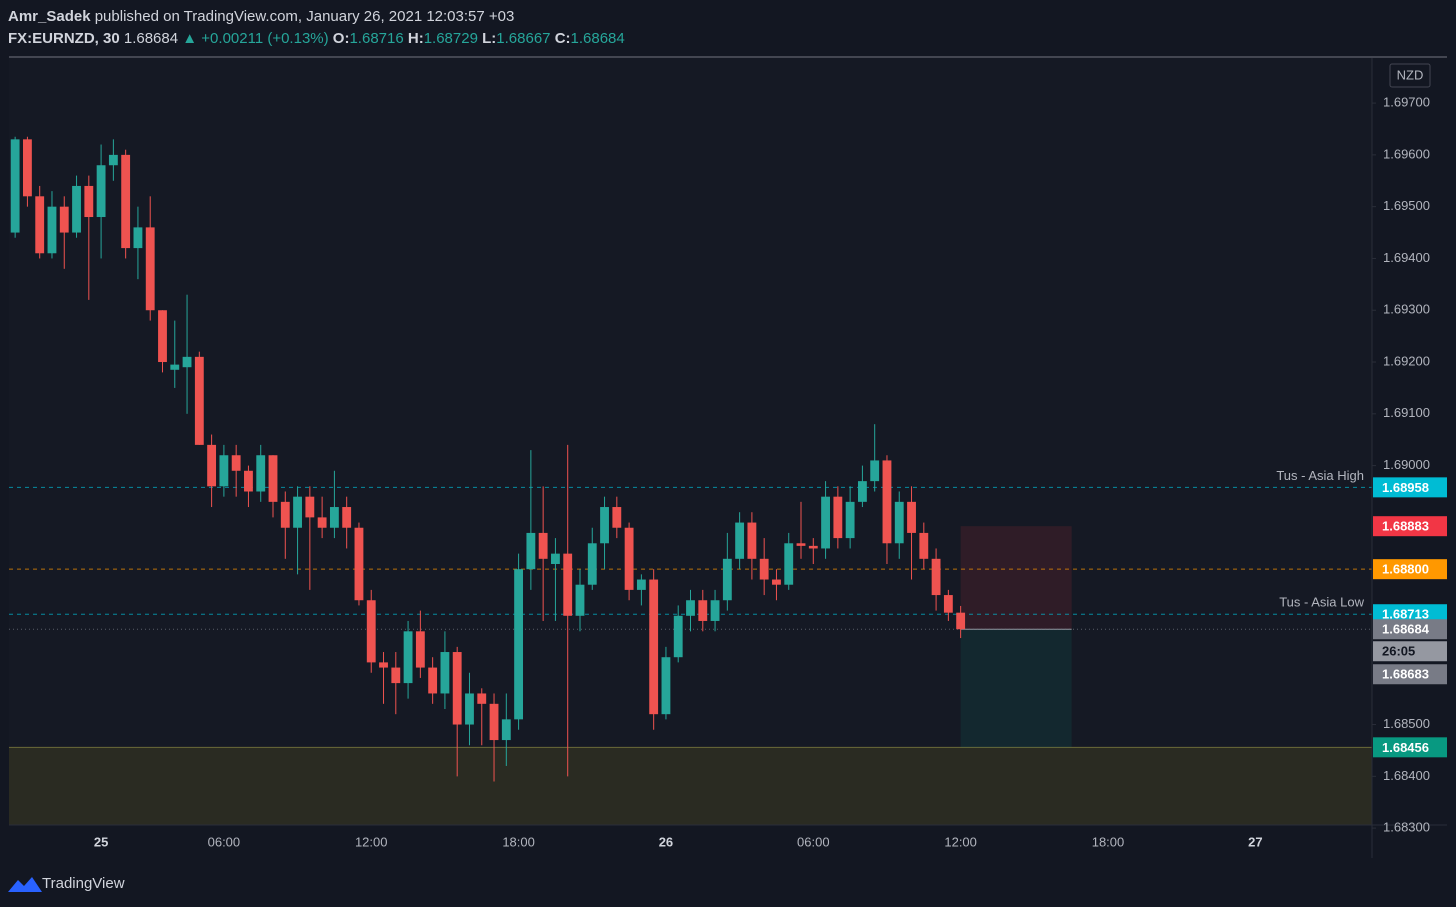 This screenshot has width=1456, height=907. What do you see at coordinates (1405, 674) in the screenshot?
I see `price-badge-label: 1.68683` at bounding box center [1405, 674].